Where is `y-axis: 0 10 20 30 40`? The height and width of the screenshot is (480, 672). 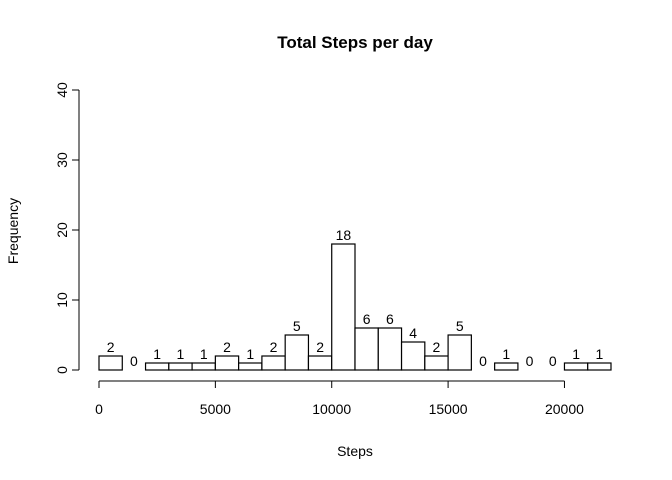
y-axis: 0 10 20 30 40 is located at coordinates (67, 228).